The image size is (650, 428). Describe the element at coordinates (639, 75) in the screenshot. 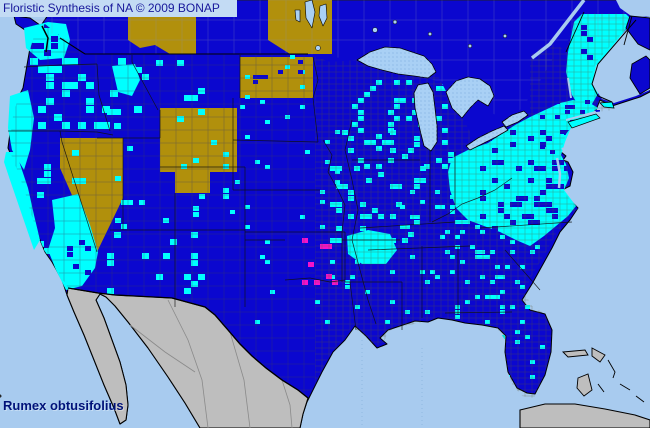

I see `nova-scotia` at that location.